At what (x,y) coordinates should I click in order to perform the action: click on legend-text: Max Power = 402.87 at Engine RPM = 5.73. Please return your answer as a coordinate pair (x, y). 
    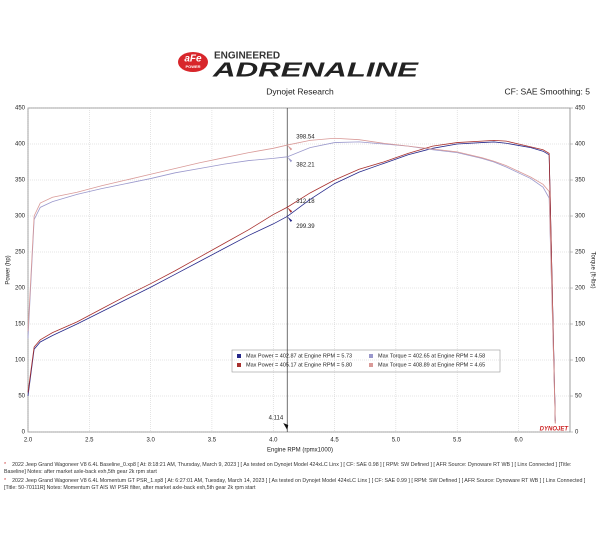
    Looking at the image, I should click on (299, 356).